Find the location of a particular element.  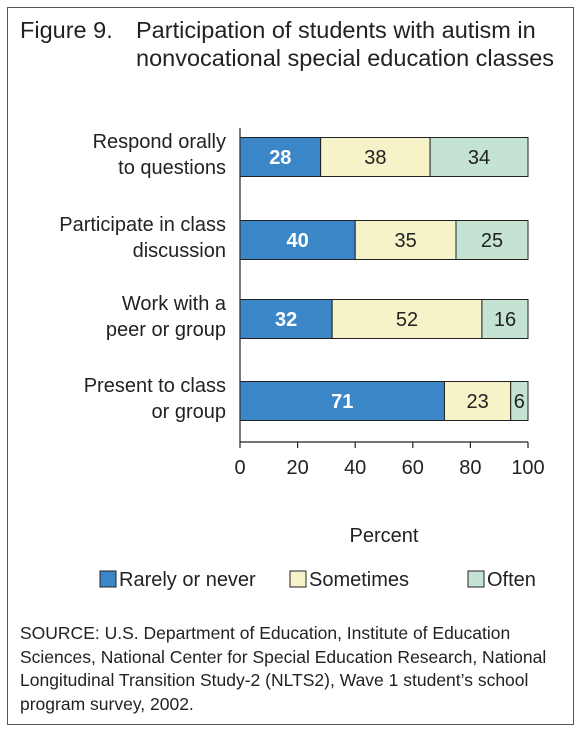

x-tick-label: 80 is located at coordinates (470, 468).